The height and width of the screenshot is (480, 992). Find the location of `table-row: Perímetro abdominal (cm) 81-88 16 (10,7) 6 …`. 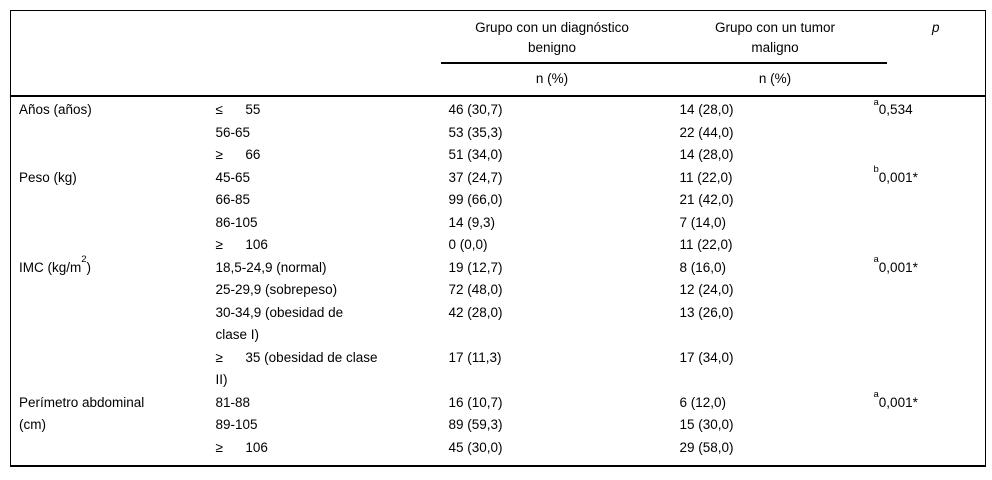

table-row: Perímetro abdominal (cm) 81-88 16 (10,7) 6 … is located at coordinates (498, 411).